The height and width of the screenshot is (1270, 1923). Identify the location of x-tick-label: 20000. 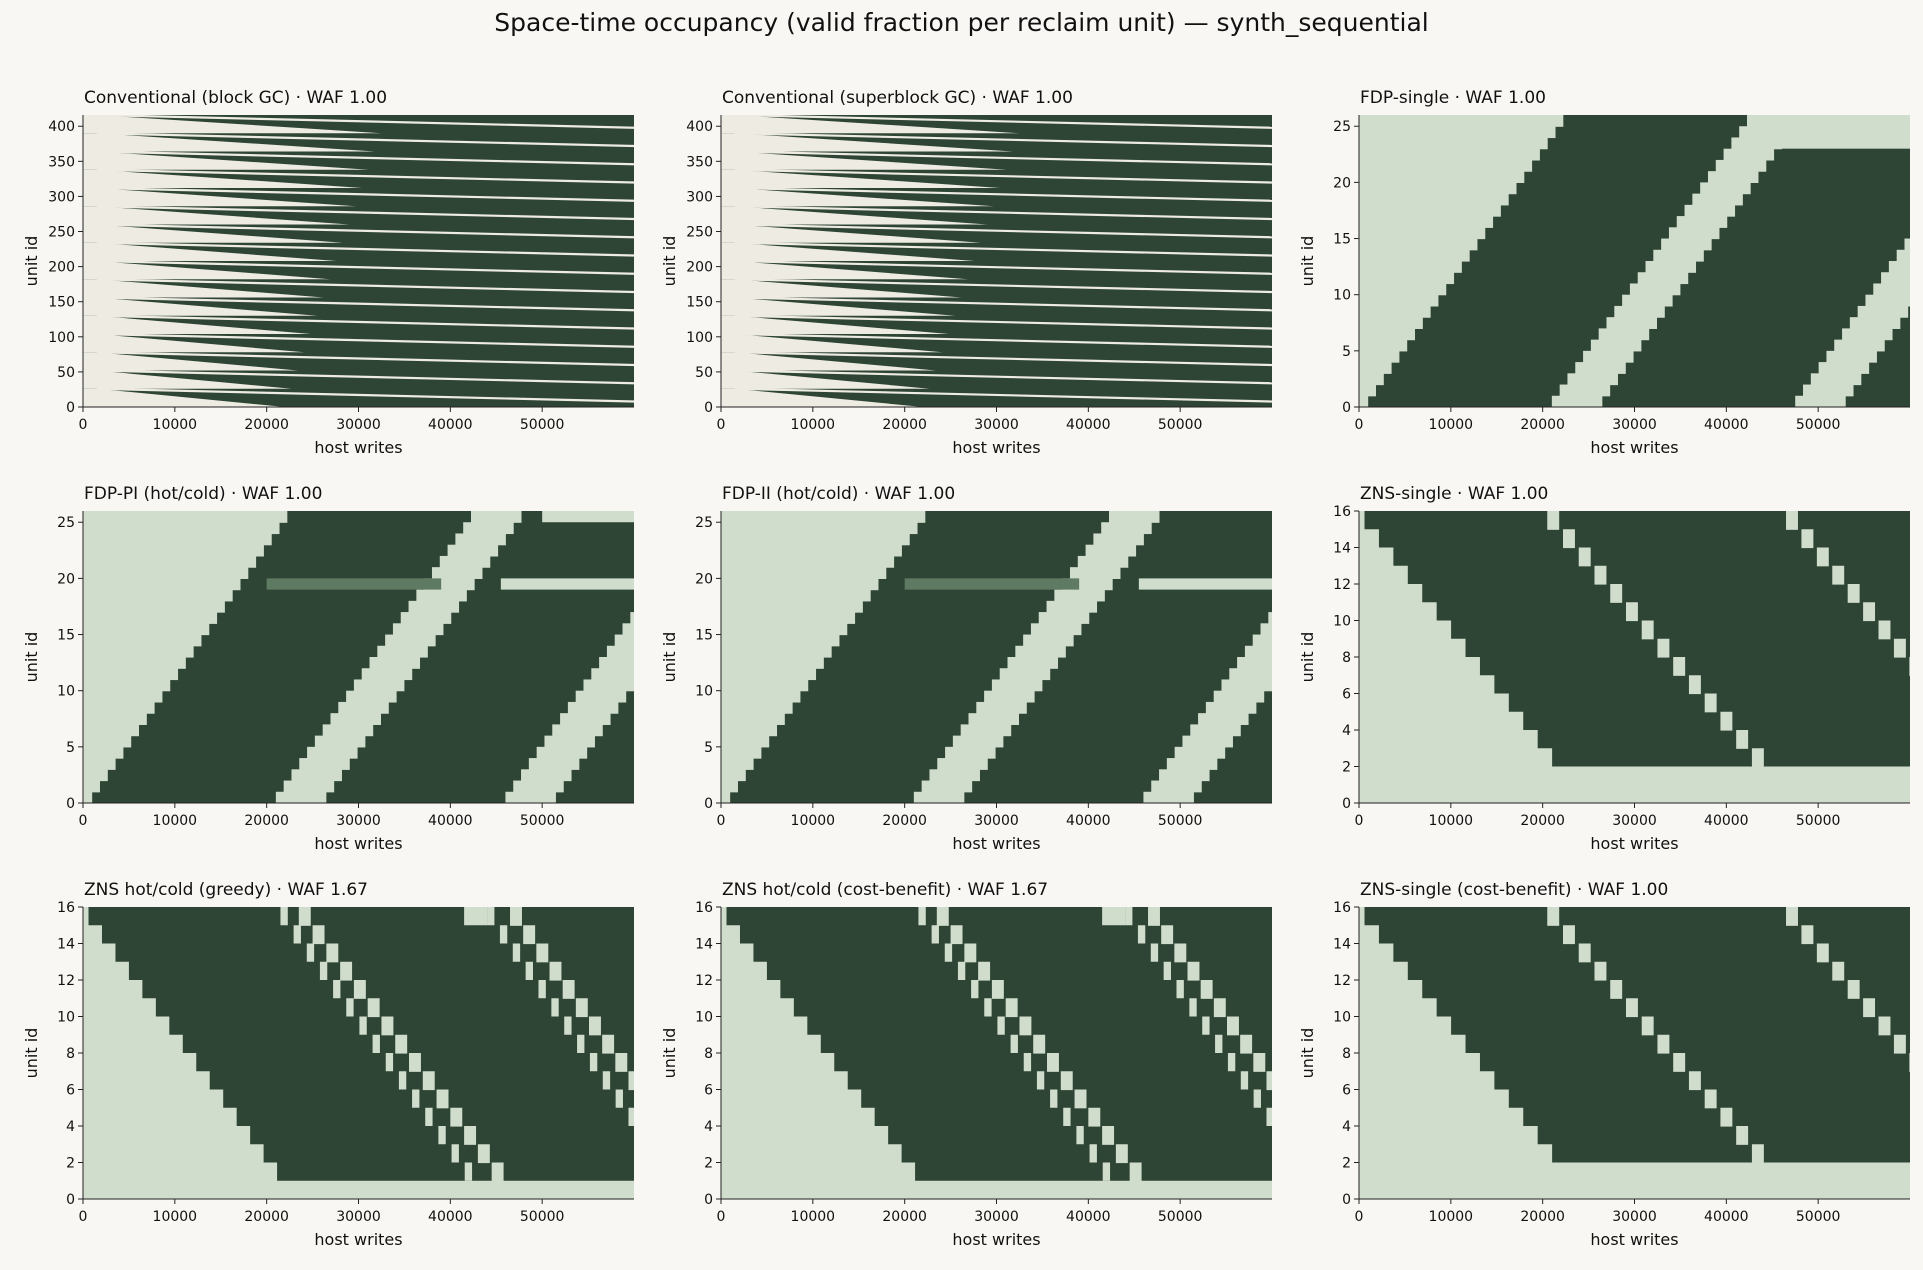
(904, 1217).